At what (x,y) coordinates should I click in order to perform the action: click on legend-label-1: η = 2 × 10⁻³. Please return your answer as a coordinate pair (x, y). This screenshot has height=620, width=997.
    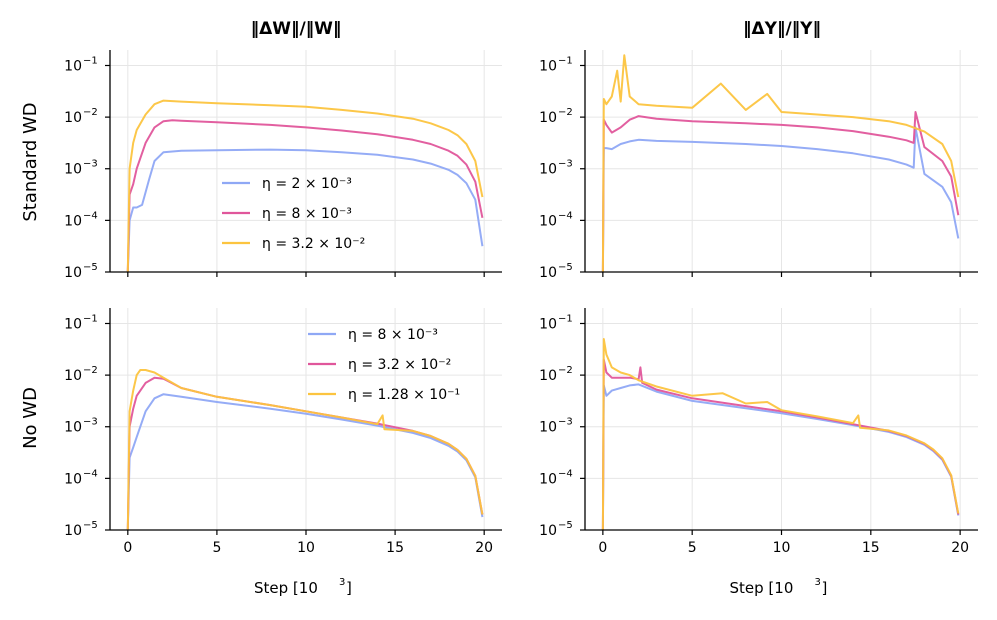
    Looking at the image, I should click on (307, 184).